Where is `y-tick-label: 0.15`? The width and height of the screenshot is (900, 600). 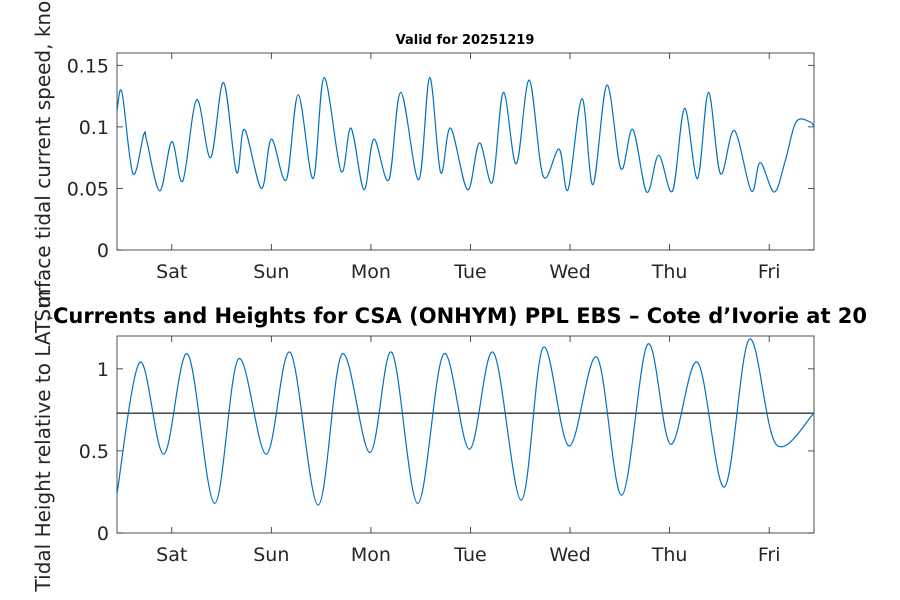 y-tick-label: 0.15 is located at coordinates (88, 66).